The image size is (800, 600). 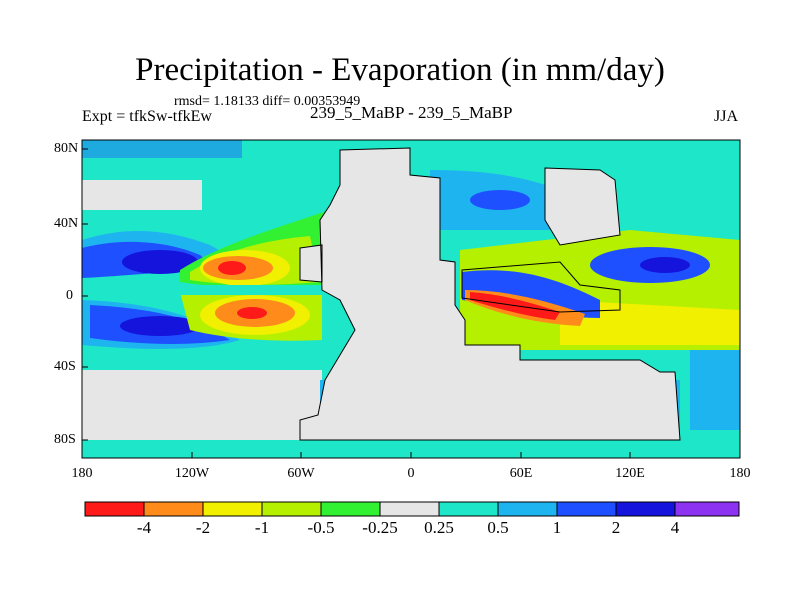 What do you see at coordinates (160, 326) in the screenshot?
I see `south-pacific-core` at bounding box center [160, 326].